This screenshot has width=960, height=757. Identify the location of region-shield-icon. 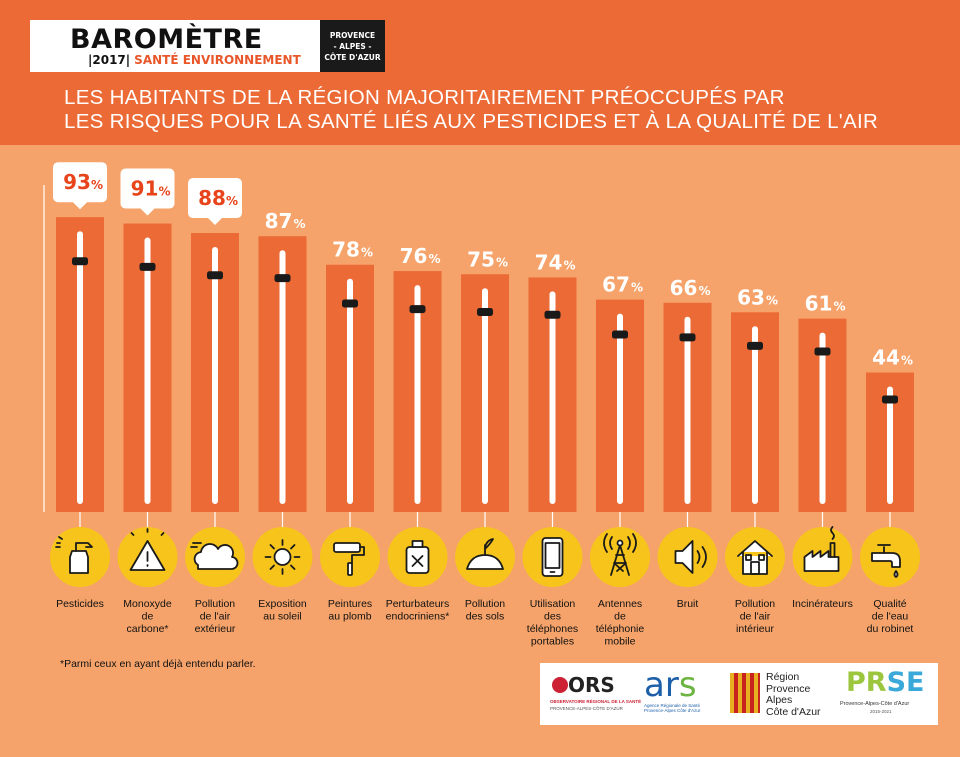
(745, 693).